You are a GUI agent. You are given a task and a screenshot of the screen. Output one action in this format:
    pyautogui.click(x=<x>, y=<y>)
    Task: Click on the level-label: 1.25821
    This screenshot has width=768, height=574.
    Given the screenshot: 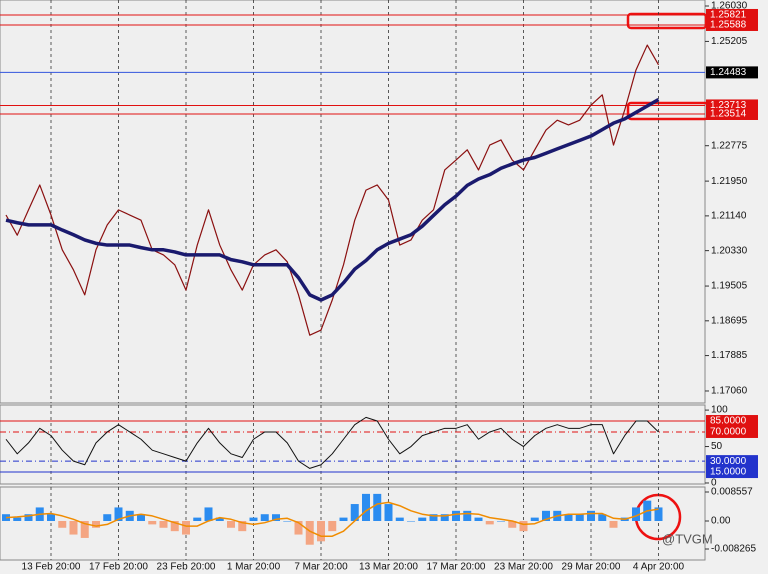 What is the action you would take?
    pyautogui.click(x=728, y=15)
    